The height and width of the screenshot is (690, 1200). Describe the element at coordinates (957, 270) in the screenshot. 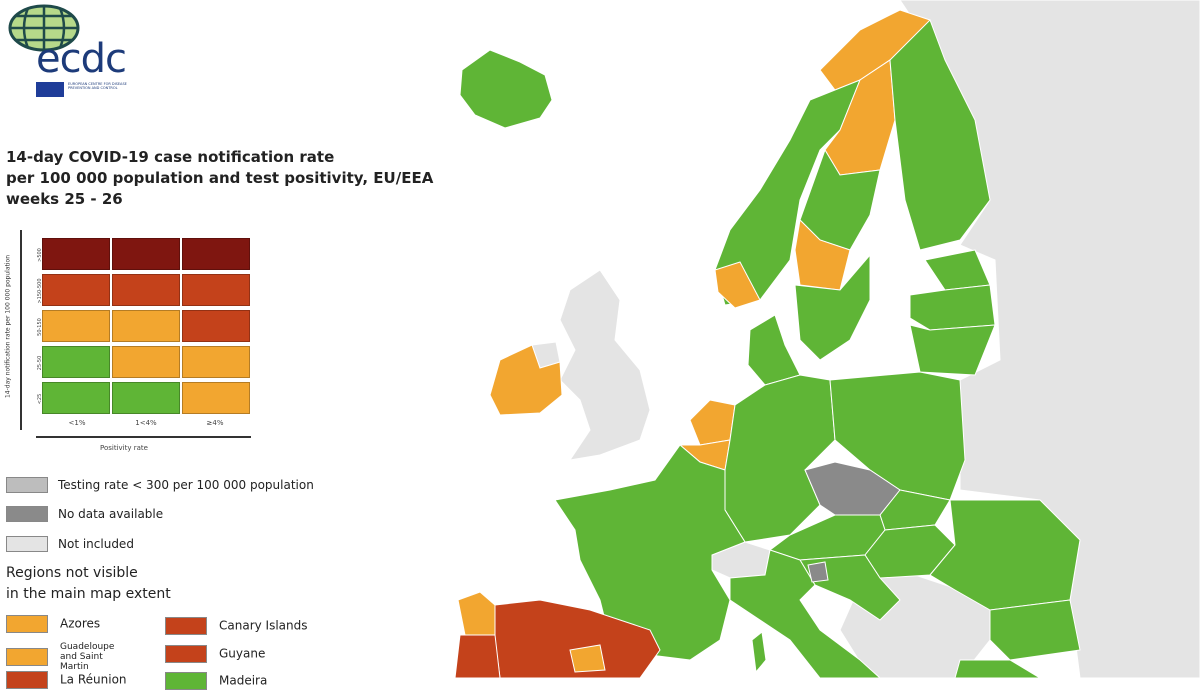

I see `region-estonia` at that location.